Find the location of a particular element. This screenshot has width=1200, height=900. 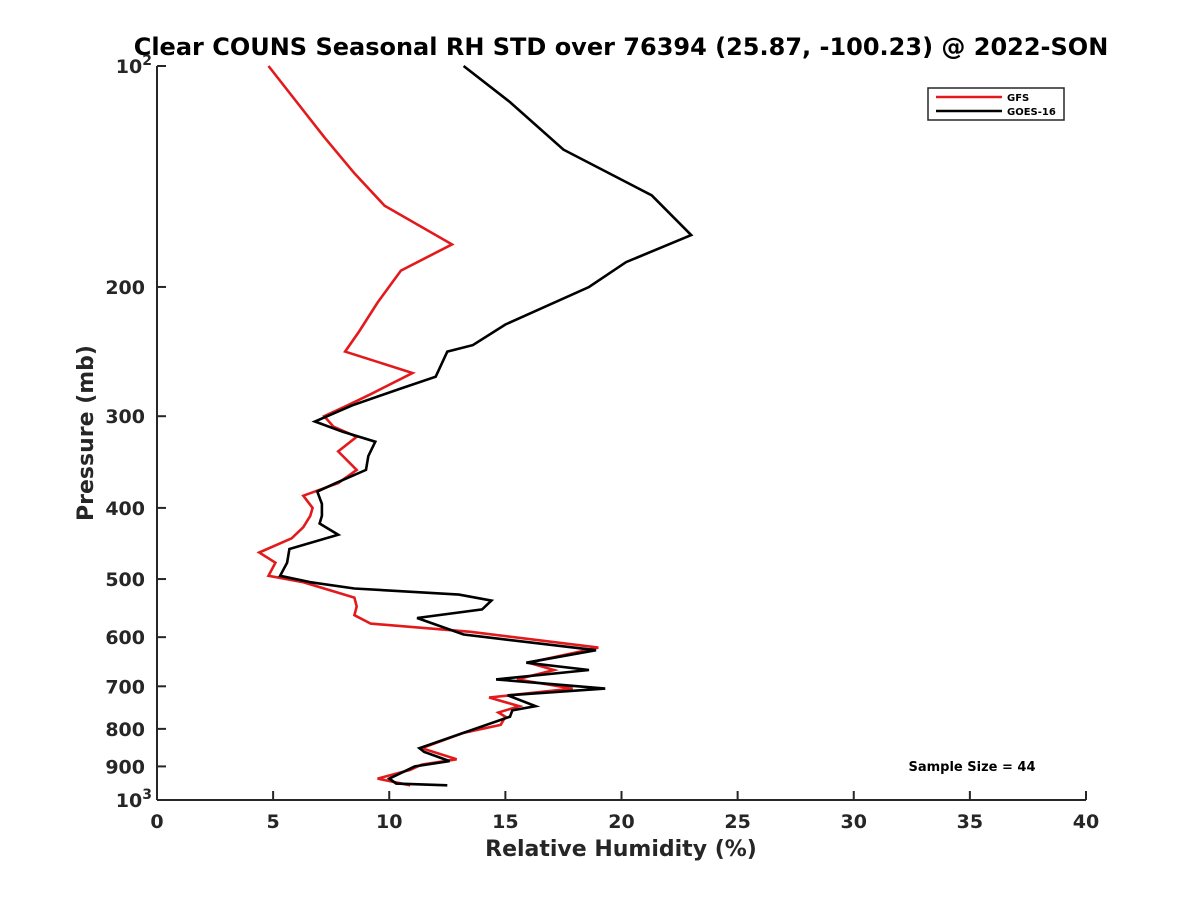

legend: GFS GOES-16 is located at coordinates (996, 104).